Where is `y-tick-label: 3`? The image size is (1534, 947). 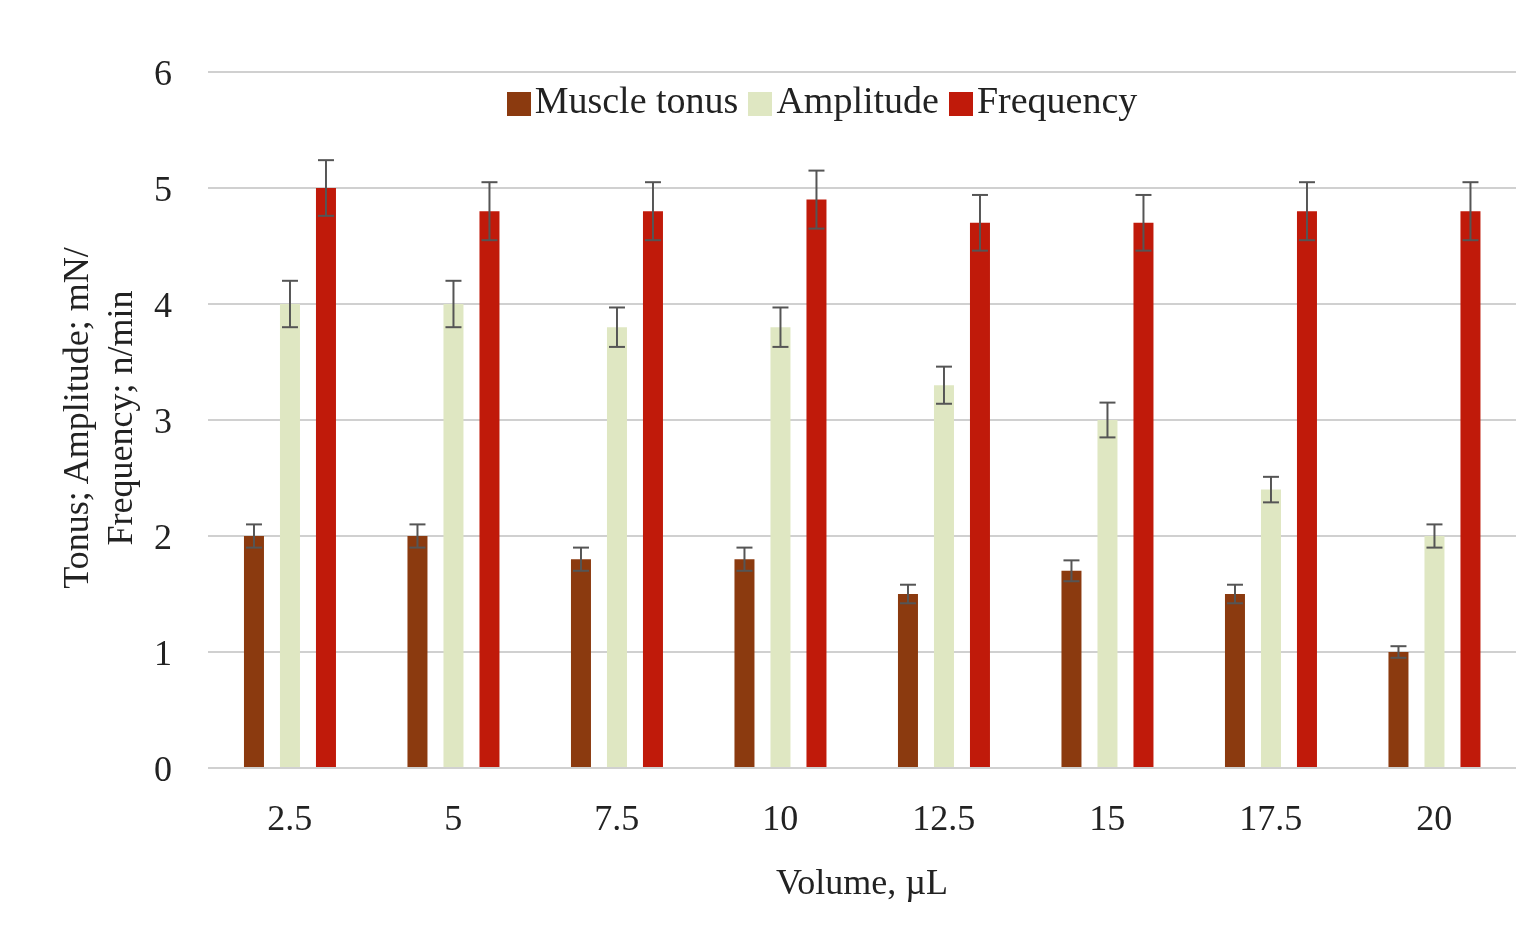 y-tick-label: 3 is located at coordinates (163, 420).